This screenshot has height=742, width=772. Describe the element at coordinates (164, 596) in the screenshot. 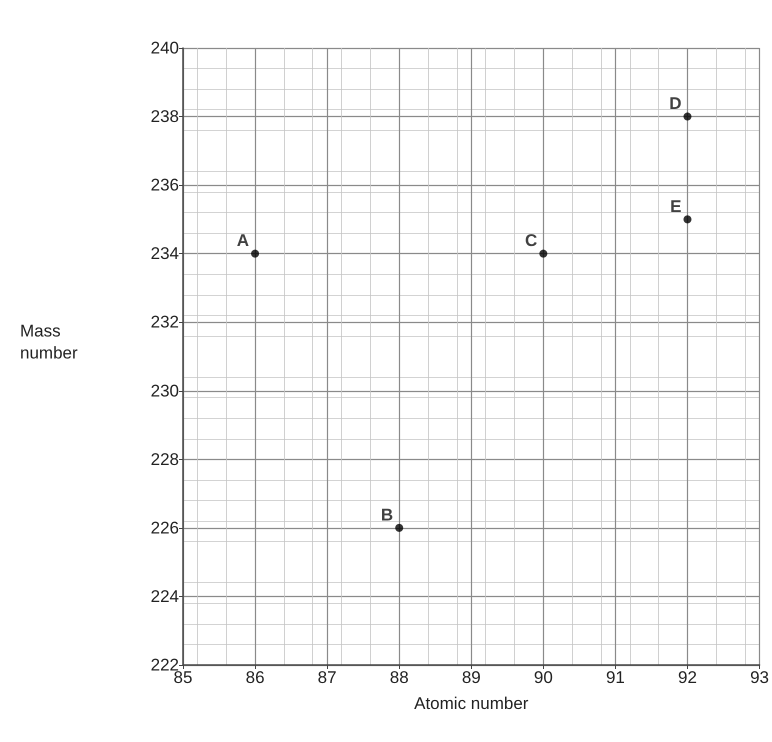

I see `y-tick-label: 224` at that location.